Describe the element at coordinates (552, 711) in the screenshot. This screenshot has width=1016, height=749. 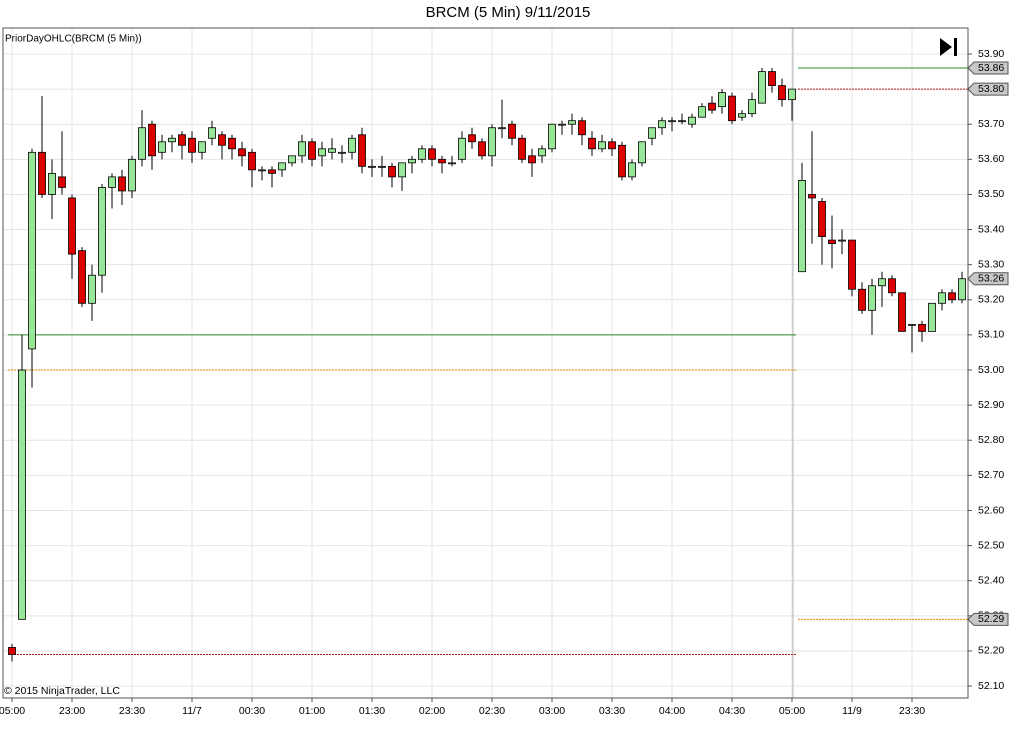
I see `x-tick-label: 03:00` at that location.